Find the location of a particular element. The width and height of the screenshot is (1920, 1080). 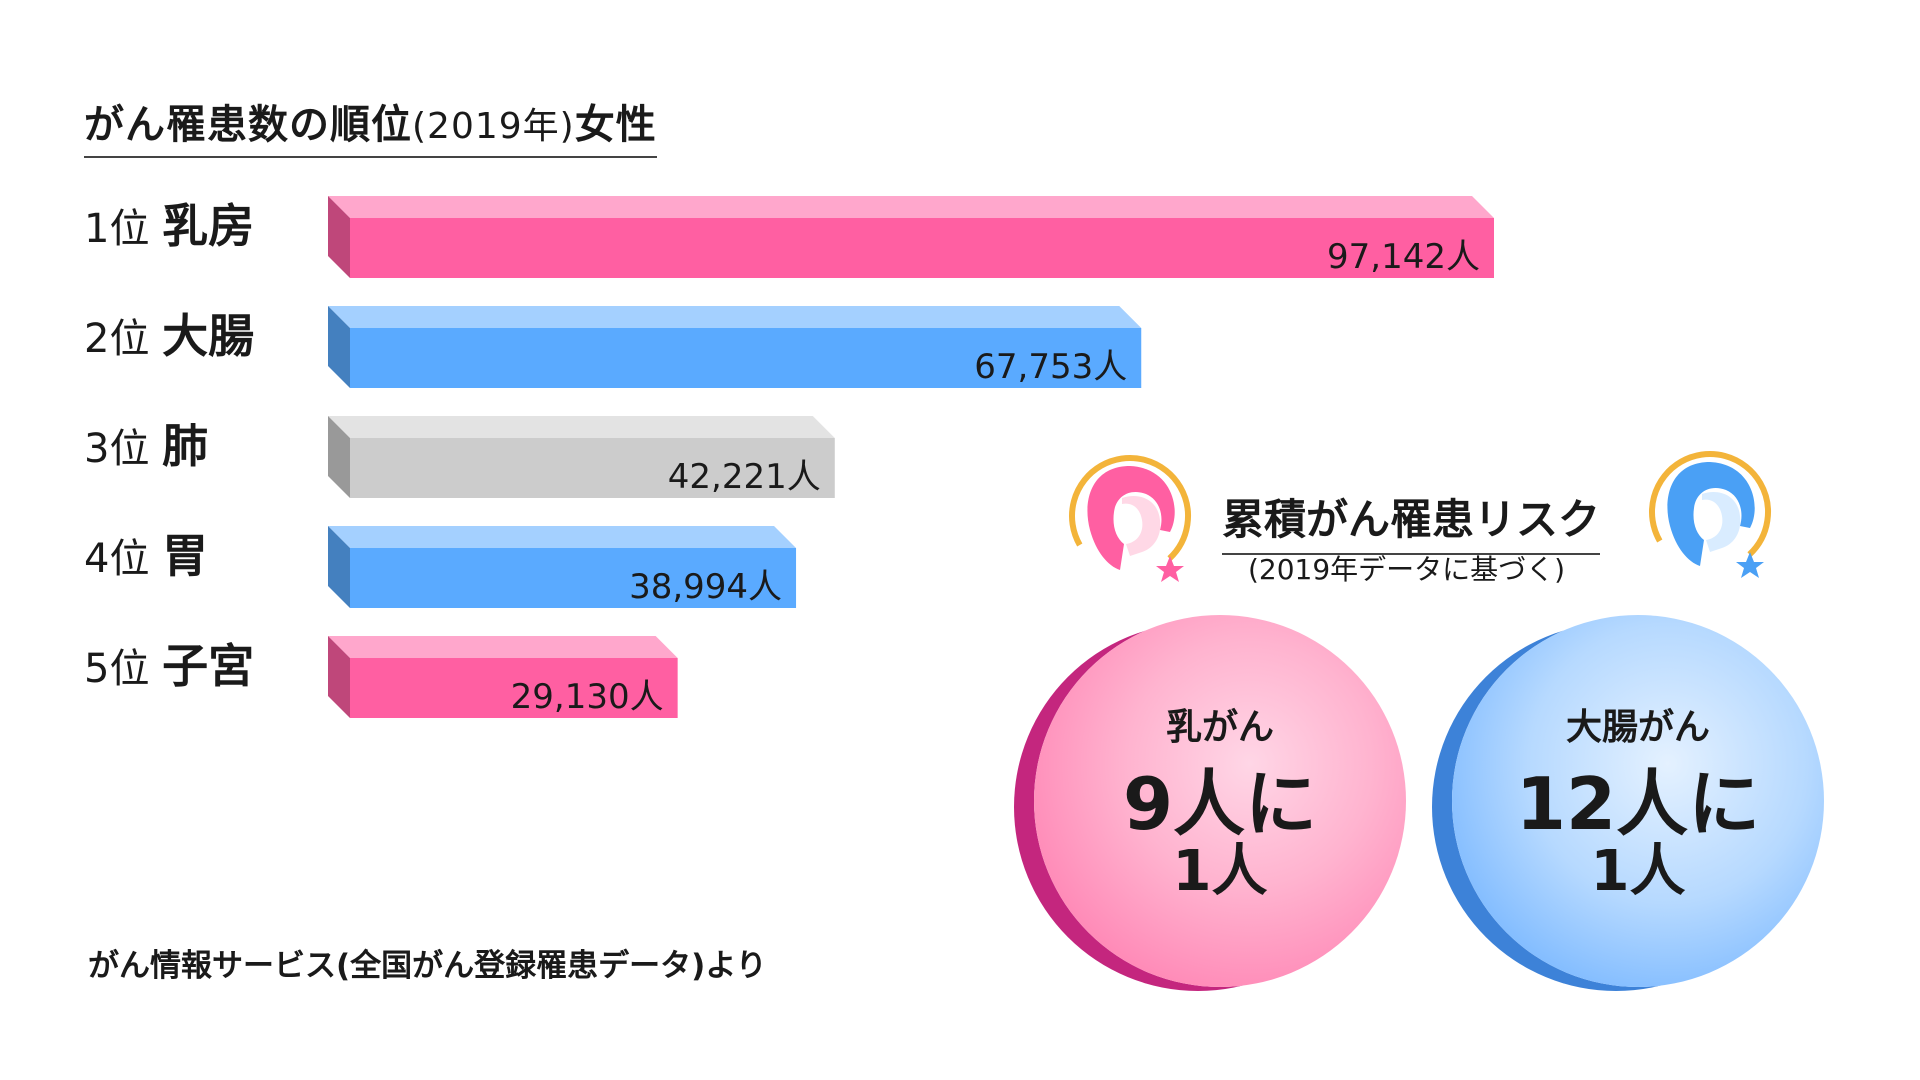

rank-site-1: 大腸 is located at coordinates (208, 336).